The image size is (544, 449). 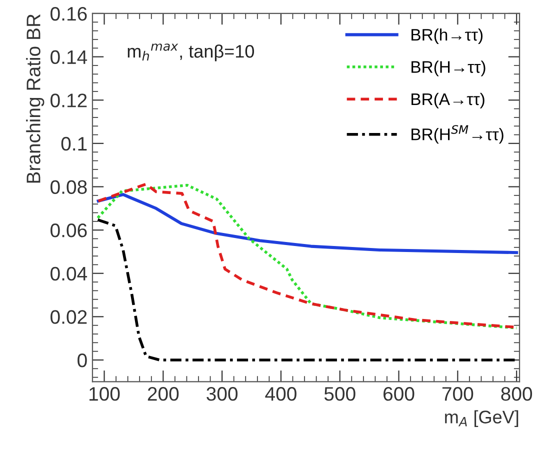 What do you see at coordinates (68, 101) in the screenshot?
I see `y-tick-label: 0.12` at bounding box center [68, 101].